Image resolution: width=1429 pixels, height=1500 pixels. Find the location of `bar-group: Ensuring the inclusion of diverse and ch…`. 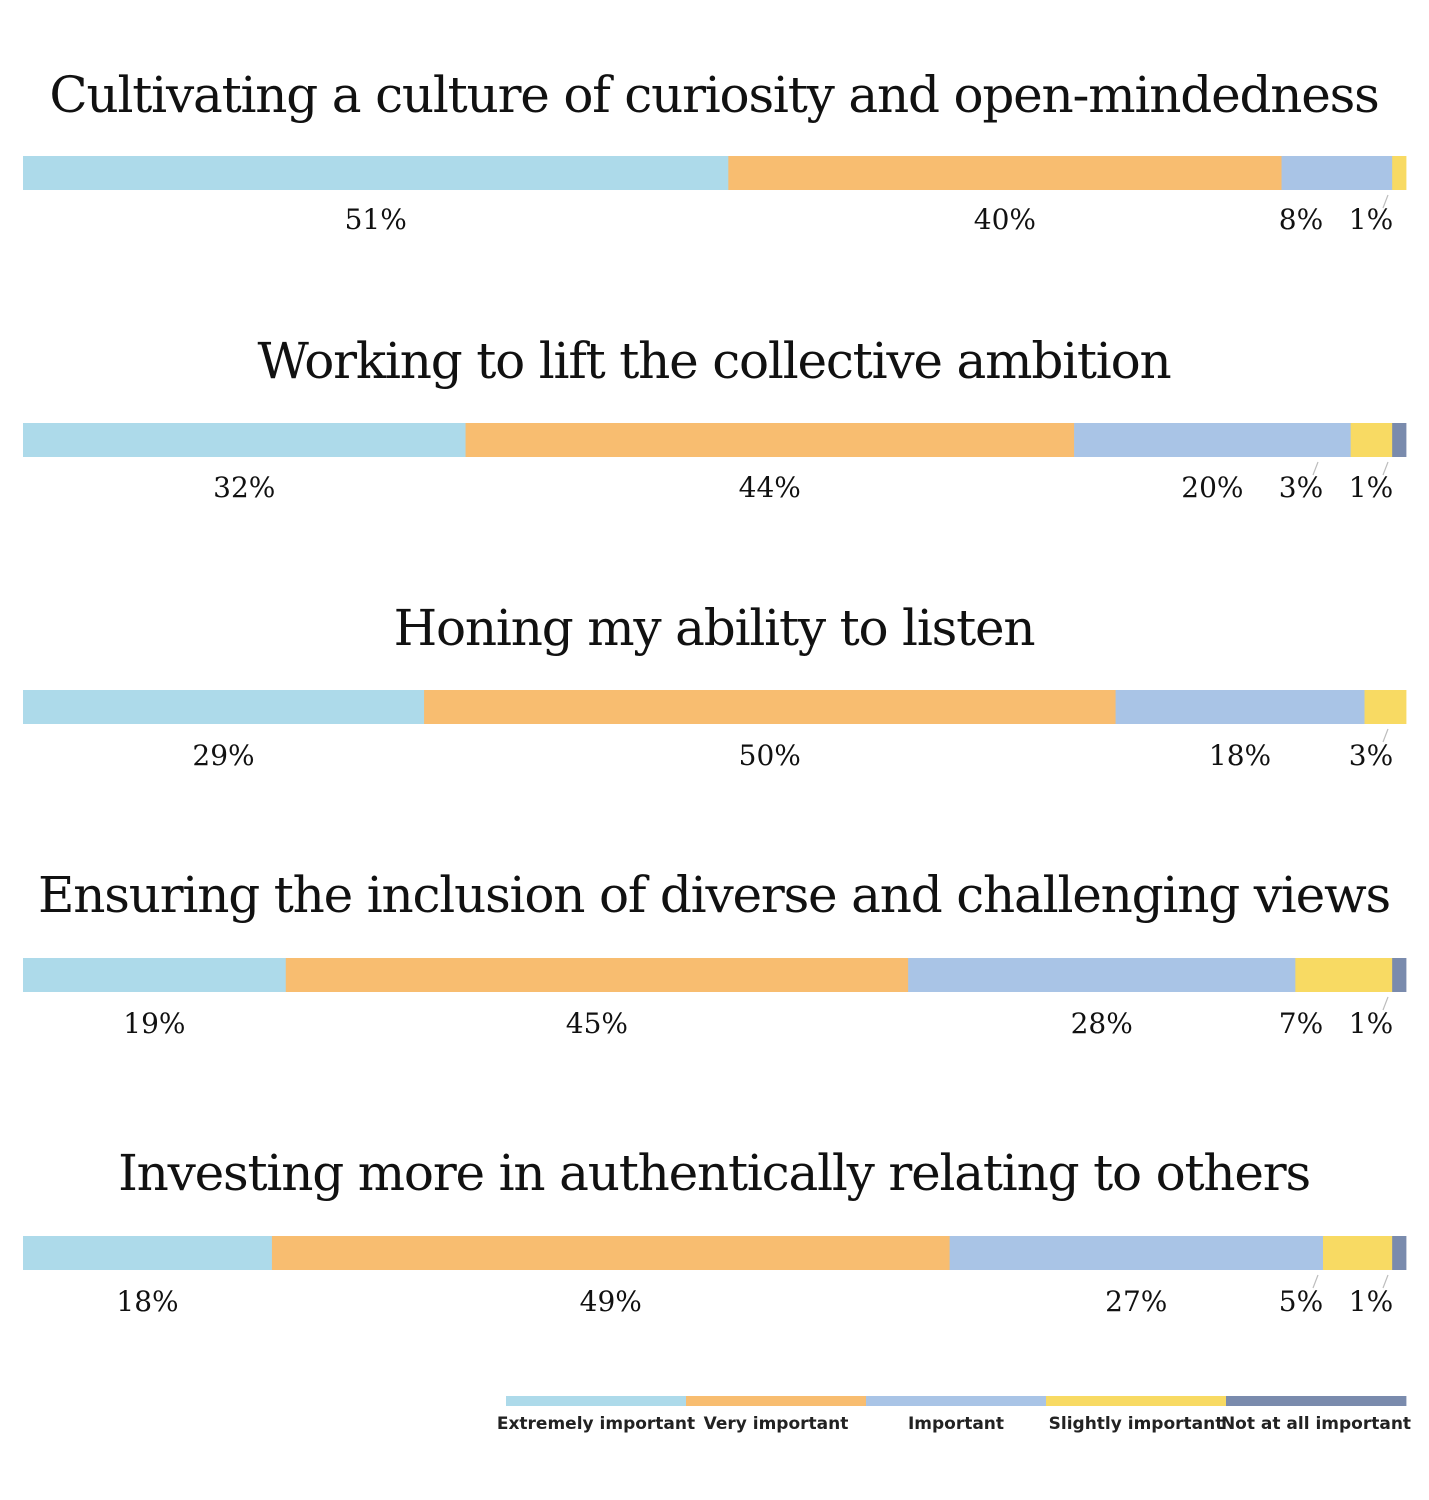

bar-group: Ensuring the inclusion of diverse and ch… is located at coordinates (715, 953).